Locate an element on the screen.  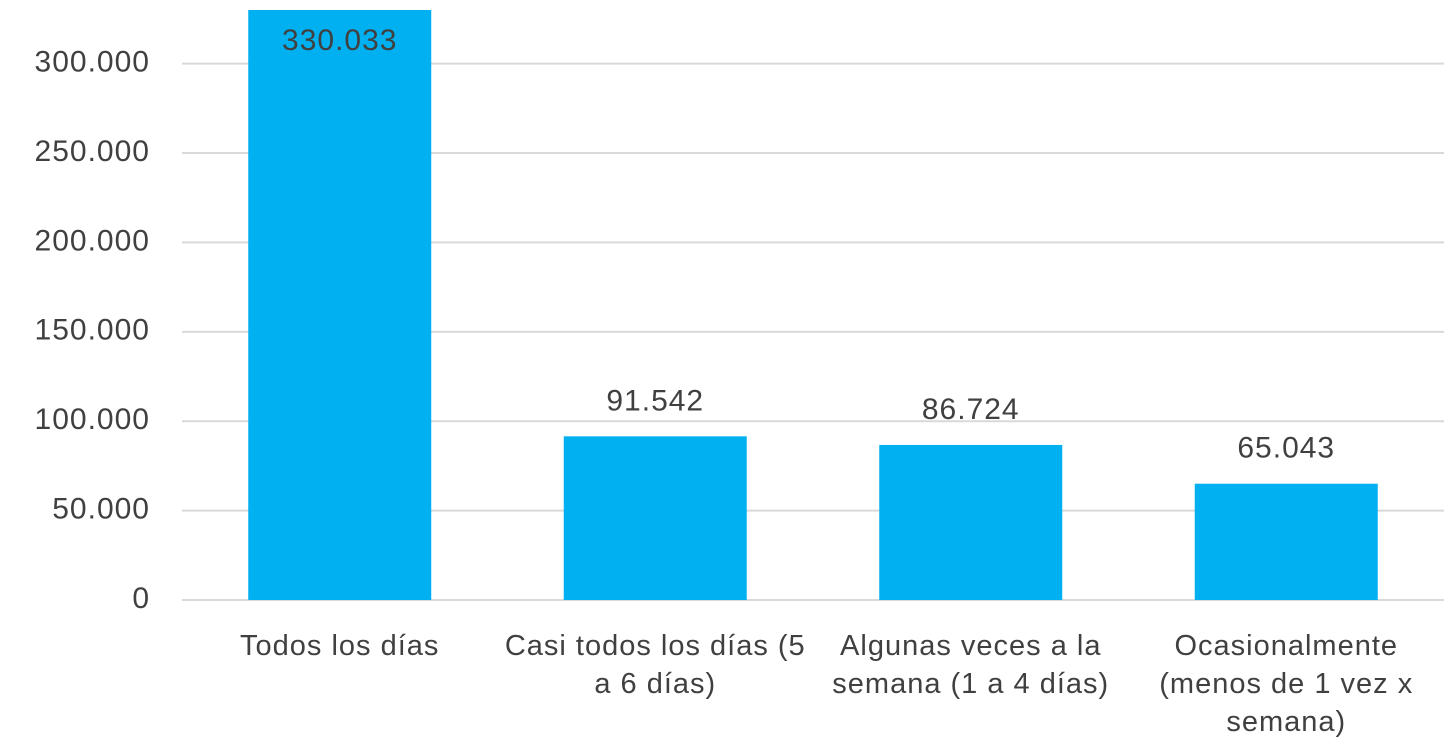
y-tick-label: 0 is located at coordinates (141, 598).